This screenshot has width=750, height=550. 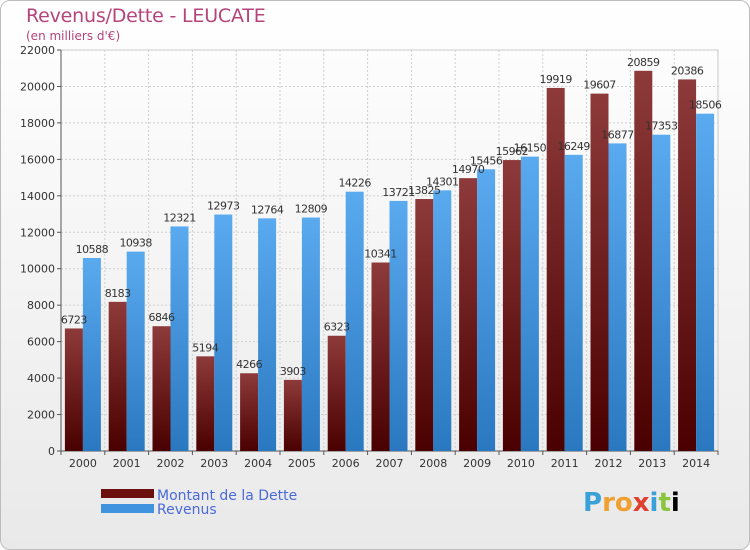 What do you see at coordinates (37, 86) in the screenshot?
I see `y-tick-label: 20000` at bounding box center [37, 86].